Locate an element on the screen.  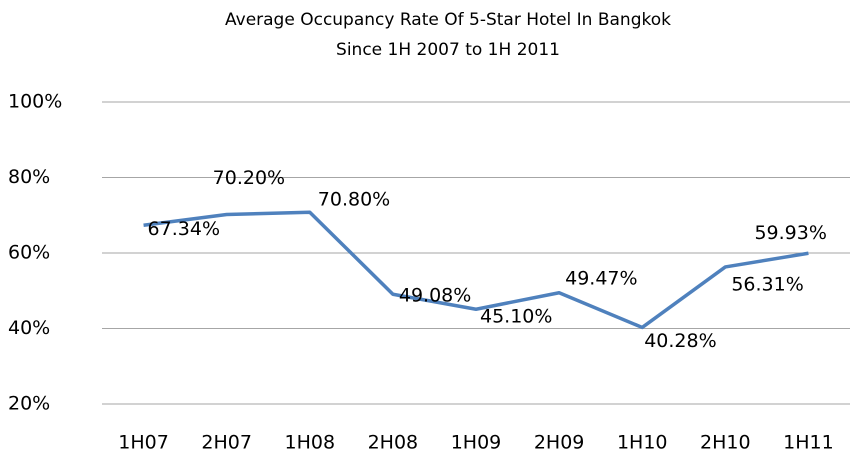
x-tick-label: 1H08 is located at coordinates (309, 443).